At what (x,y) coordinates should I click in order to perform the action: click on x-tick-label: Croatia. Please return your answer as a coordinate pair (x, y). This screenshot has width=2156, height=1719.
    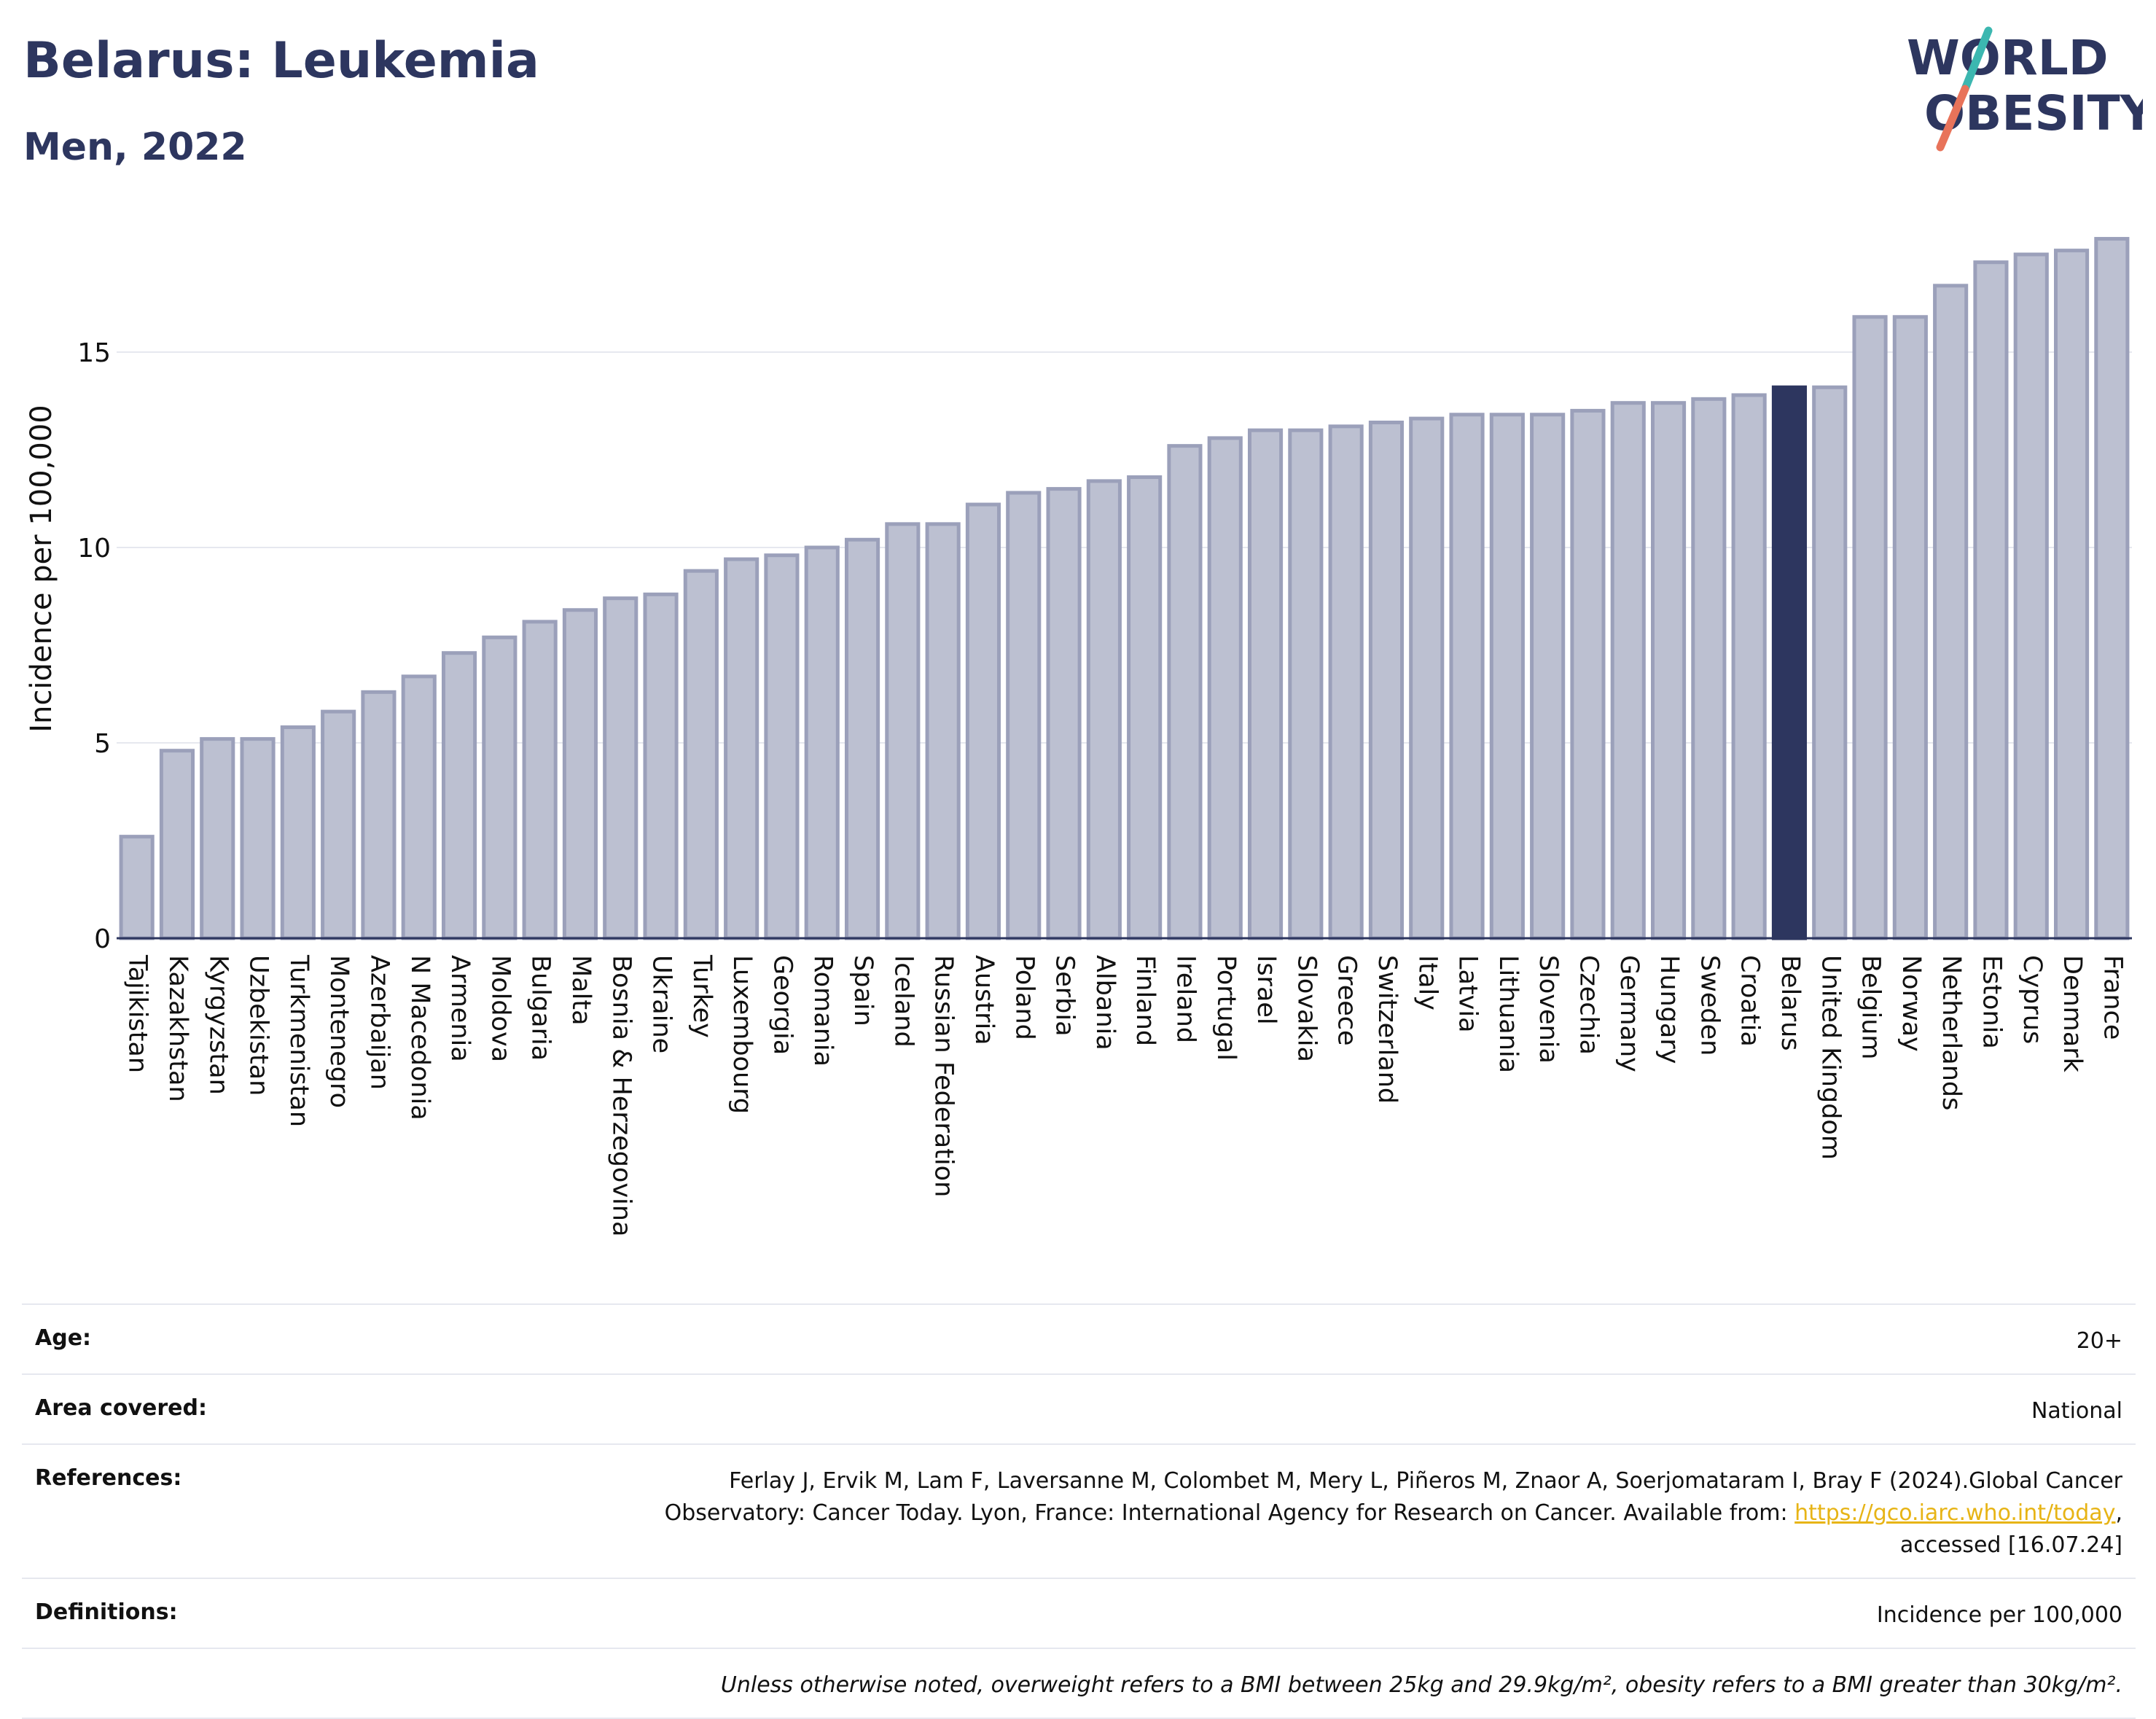
    Looking at the image, I should click on (1750, 1001).